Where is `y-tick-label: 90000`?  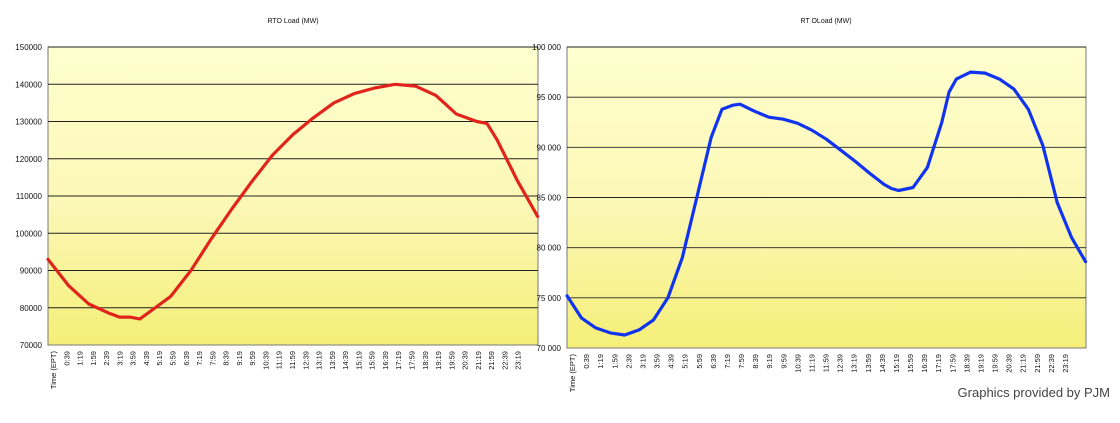
y-tick-label: 90000 is located at coordinates (31, 271).